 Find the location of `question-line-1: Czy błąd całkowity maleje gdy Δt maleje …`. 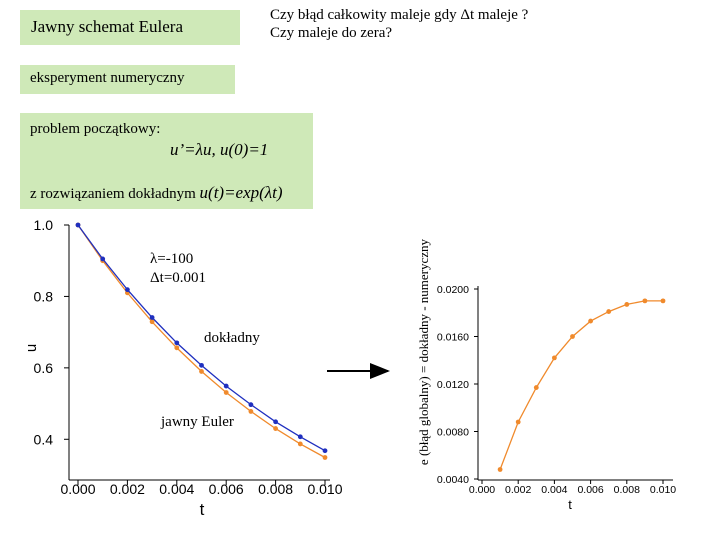

question-line-1: Czy błąd całkowity maleje gdy Δt maleje … is located at coordinates (399, 15).